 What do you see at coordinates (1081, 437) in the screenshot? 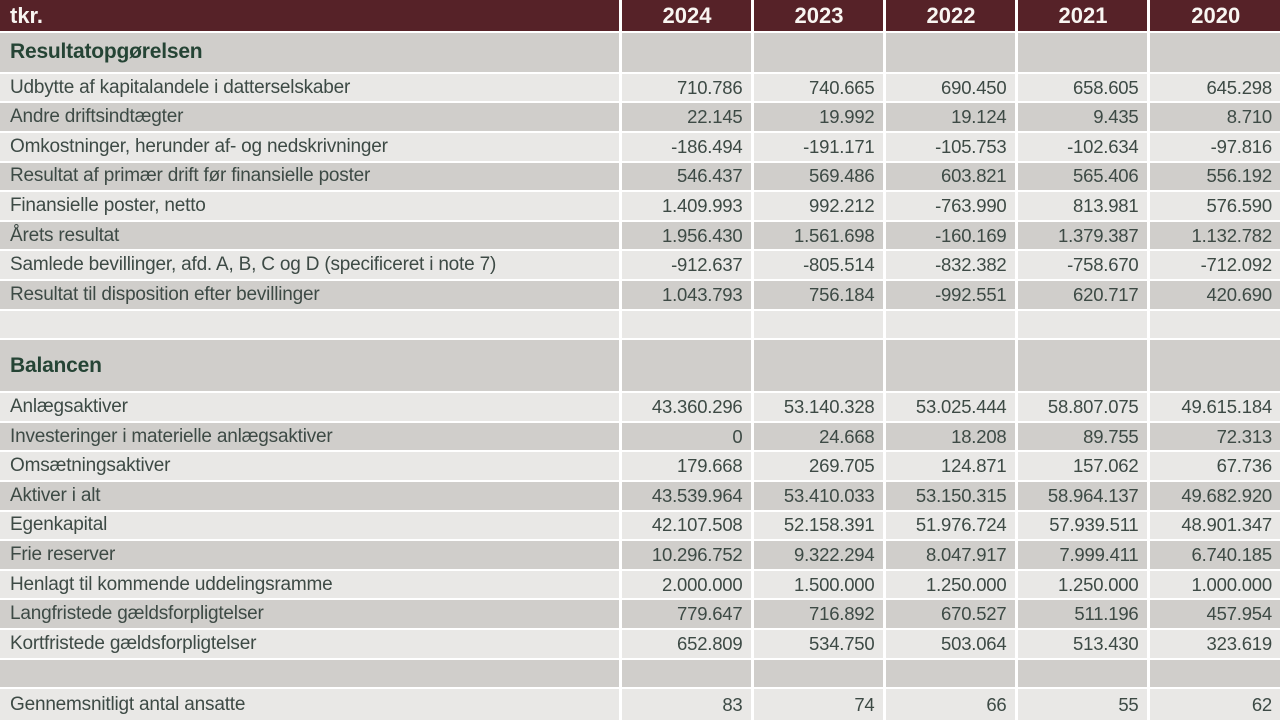
I see `row-value-2021: 89.755` at bounding box center [1081, 437].